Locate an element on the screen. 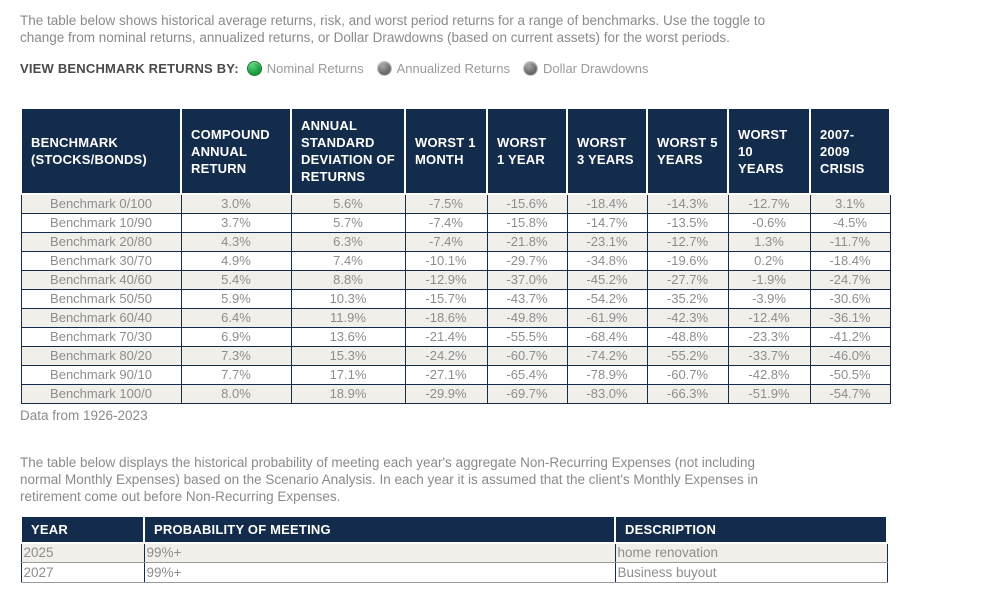  table-cell: Business buyout is located at coordinates (751, 572).